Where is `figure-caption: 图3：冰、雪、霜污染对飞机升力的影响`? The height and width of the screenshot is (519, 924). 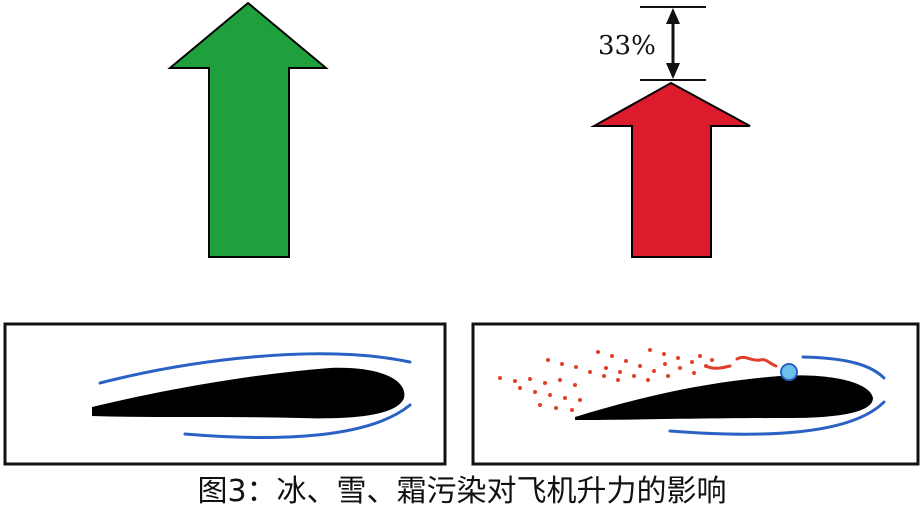 figure-caption: 图3：冰、雪、霜污染对飞机升力的影响 is located at coordinates (462, 491).